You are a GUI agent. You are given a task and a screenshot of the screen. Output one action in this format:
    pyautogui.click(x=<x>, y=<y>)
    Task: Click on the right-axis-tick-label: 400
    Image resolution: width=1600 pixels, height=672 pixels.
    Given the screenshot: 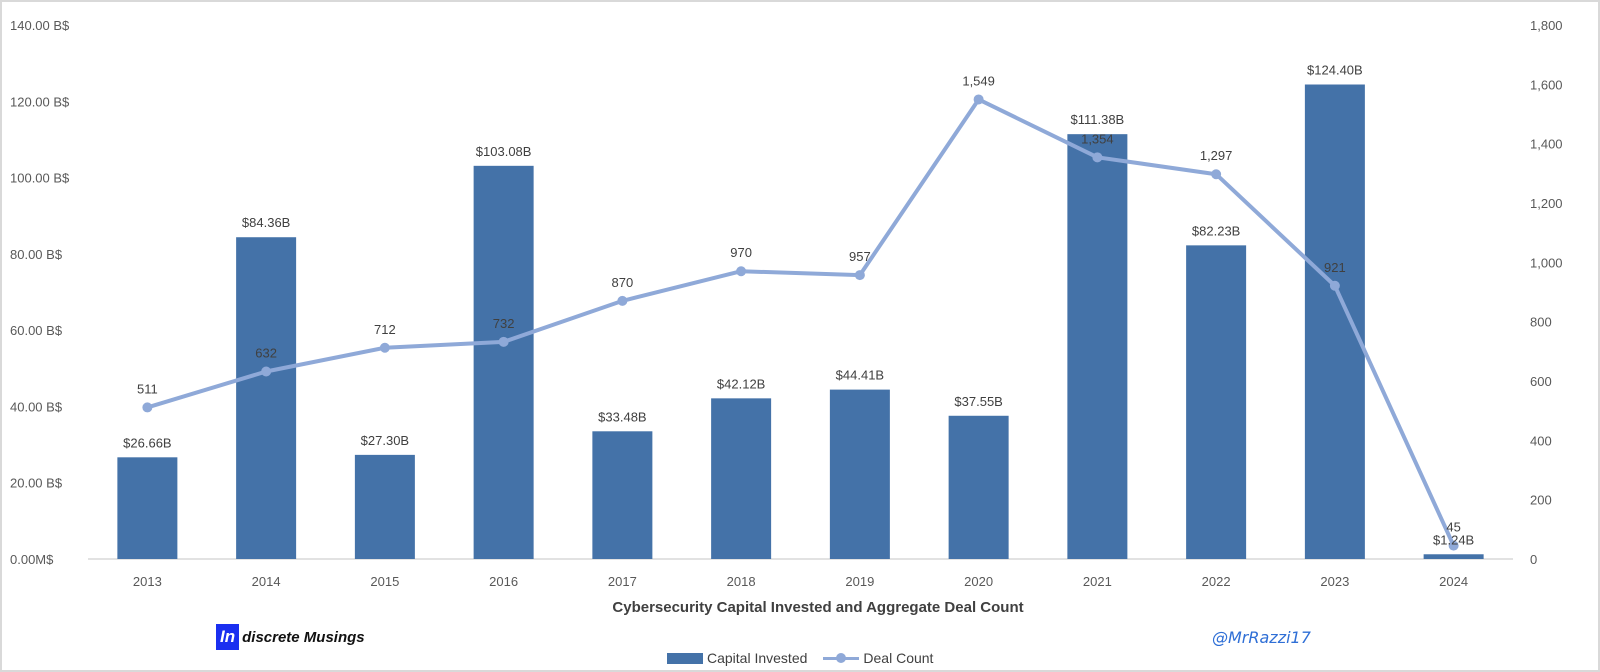 What is the action you would take?
    pyautogui.click(x=1541, y=440)
    